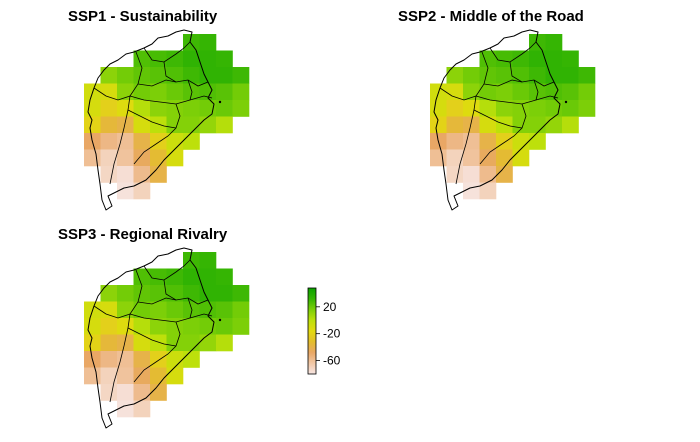  Describe the element at coordinates (220, 320) in the screenshot. I see `island-marker` at that location.